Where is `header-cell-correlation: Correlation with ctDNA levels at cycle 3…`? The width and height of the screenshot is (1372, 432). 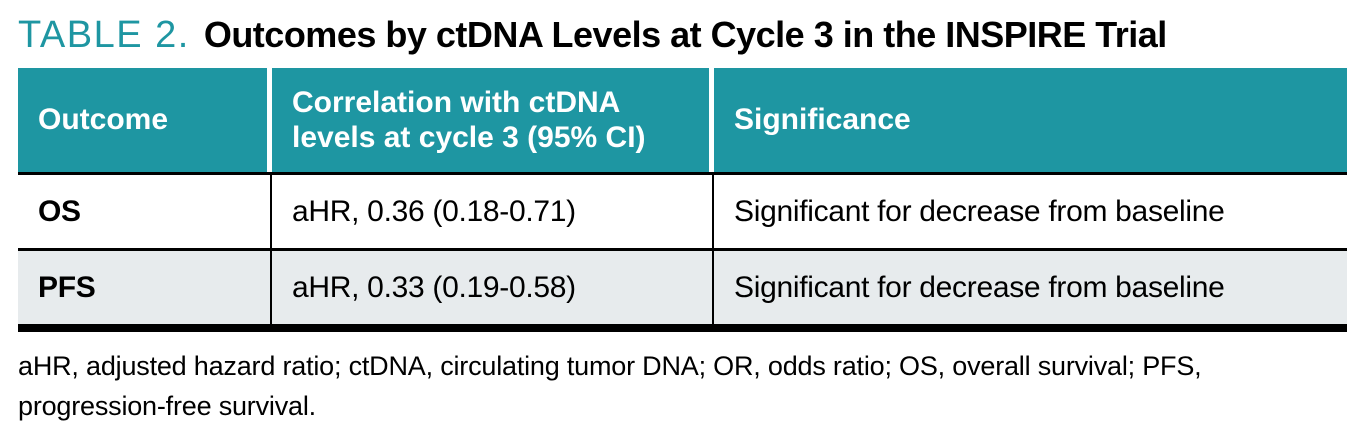
header-cell-correlation: Correlation with ctDNA levels at cycle 3… is located at coordinates (493, 120).